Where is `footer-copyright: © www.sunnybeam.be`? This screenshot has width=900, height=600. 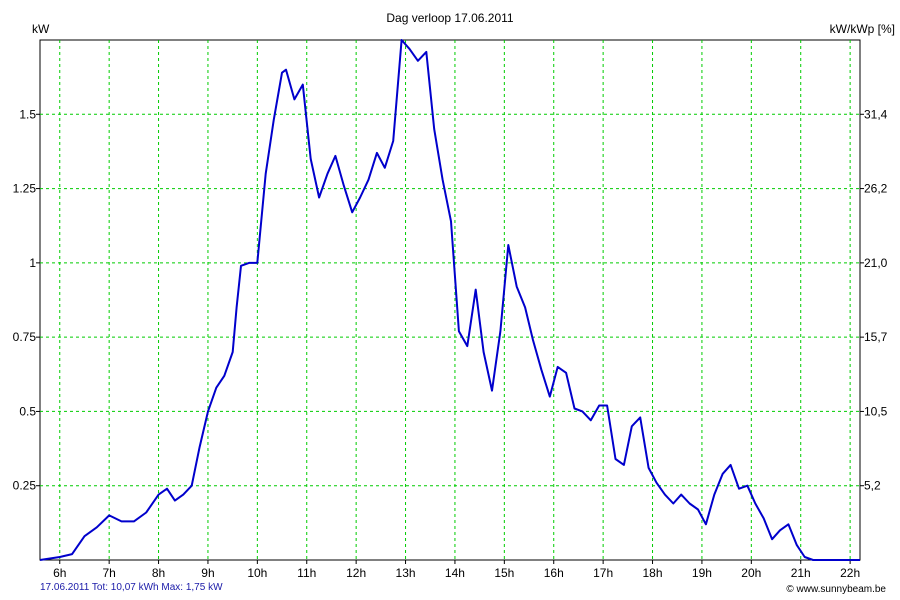
footer-copyright: © www.sunnybeam.be is located at coordinates (836, 589).